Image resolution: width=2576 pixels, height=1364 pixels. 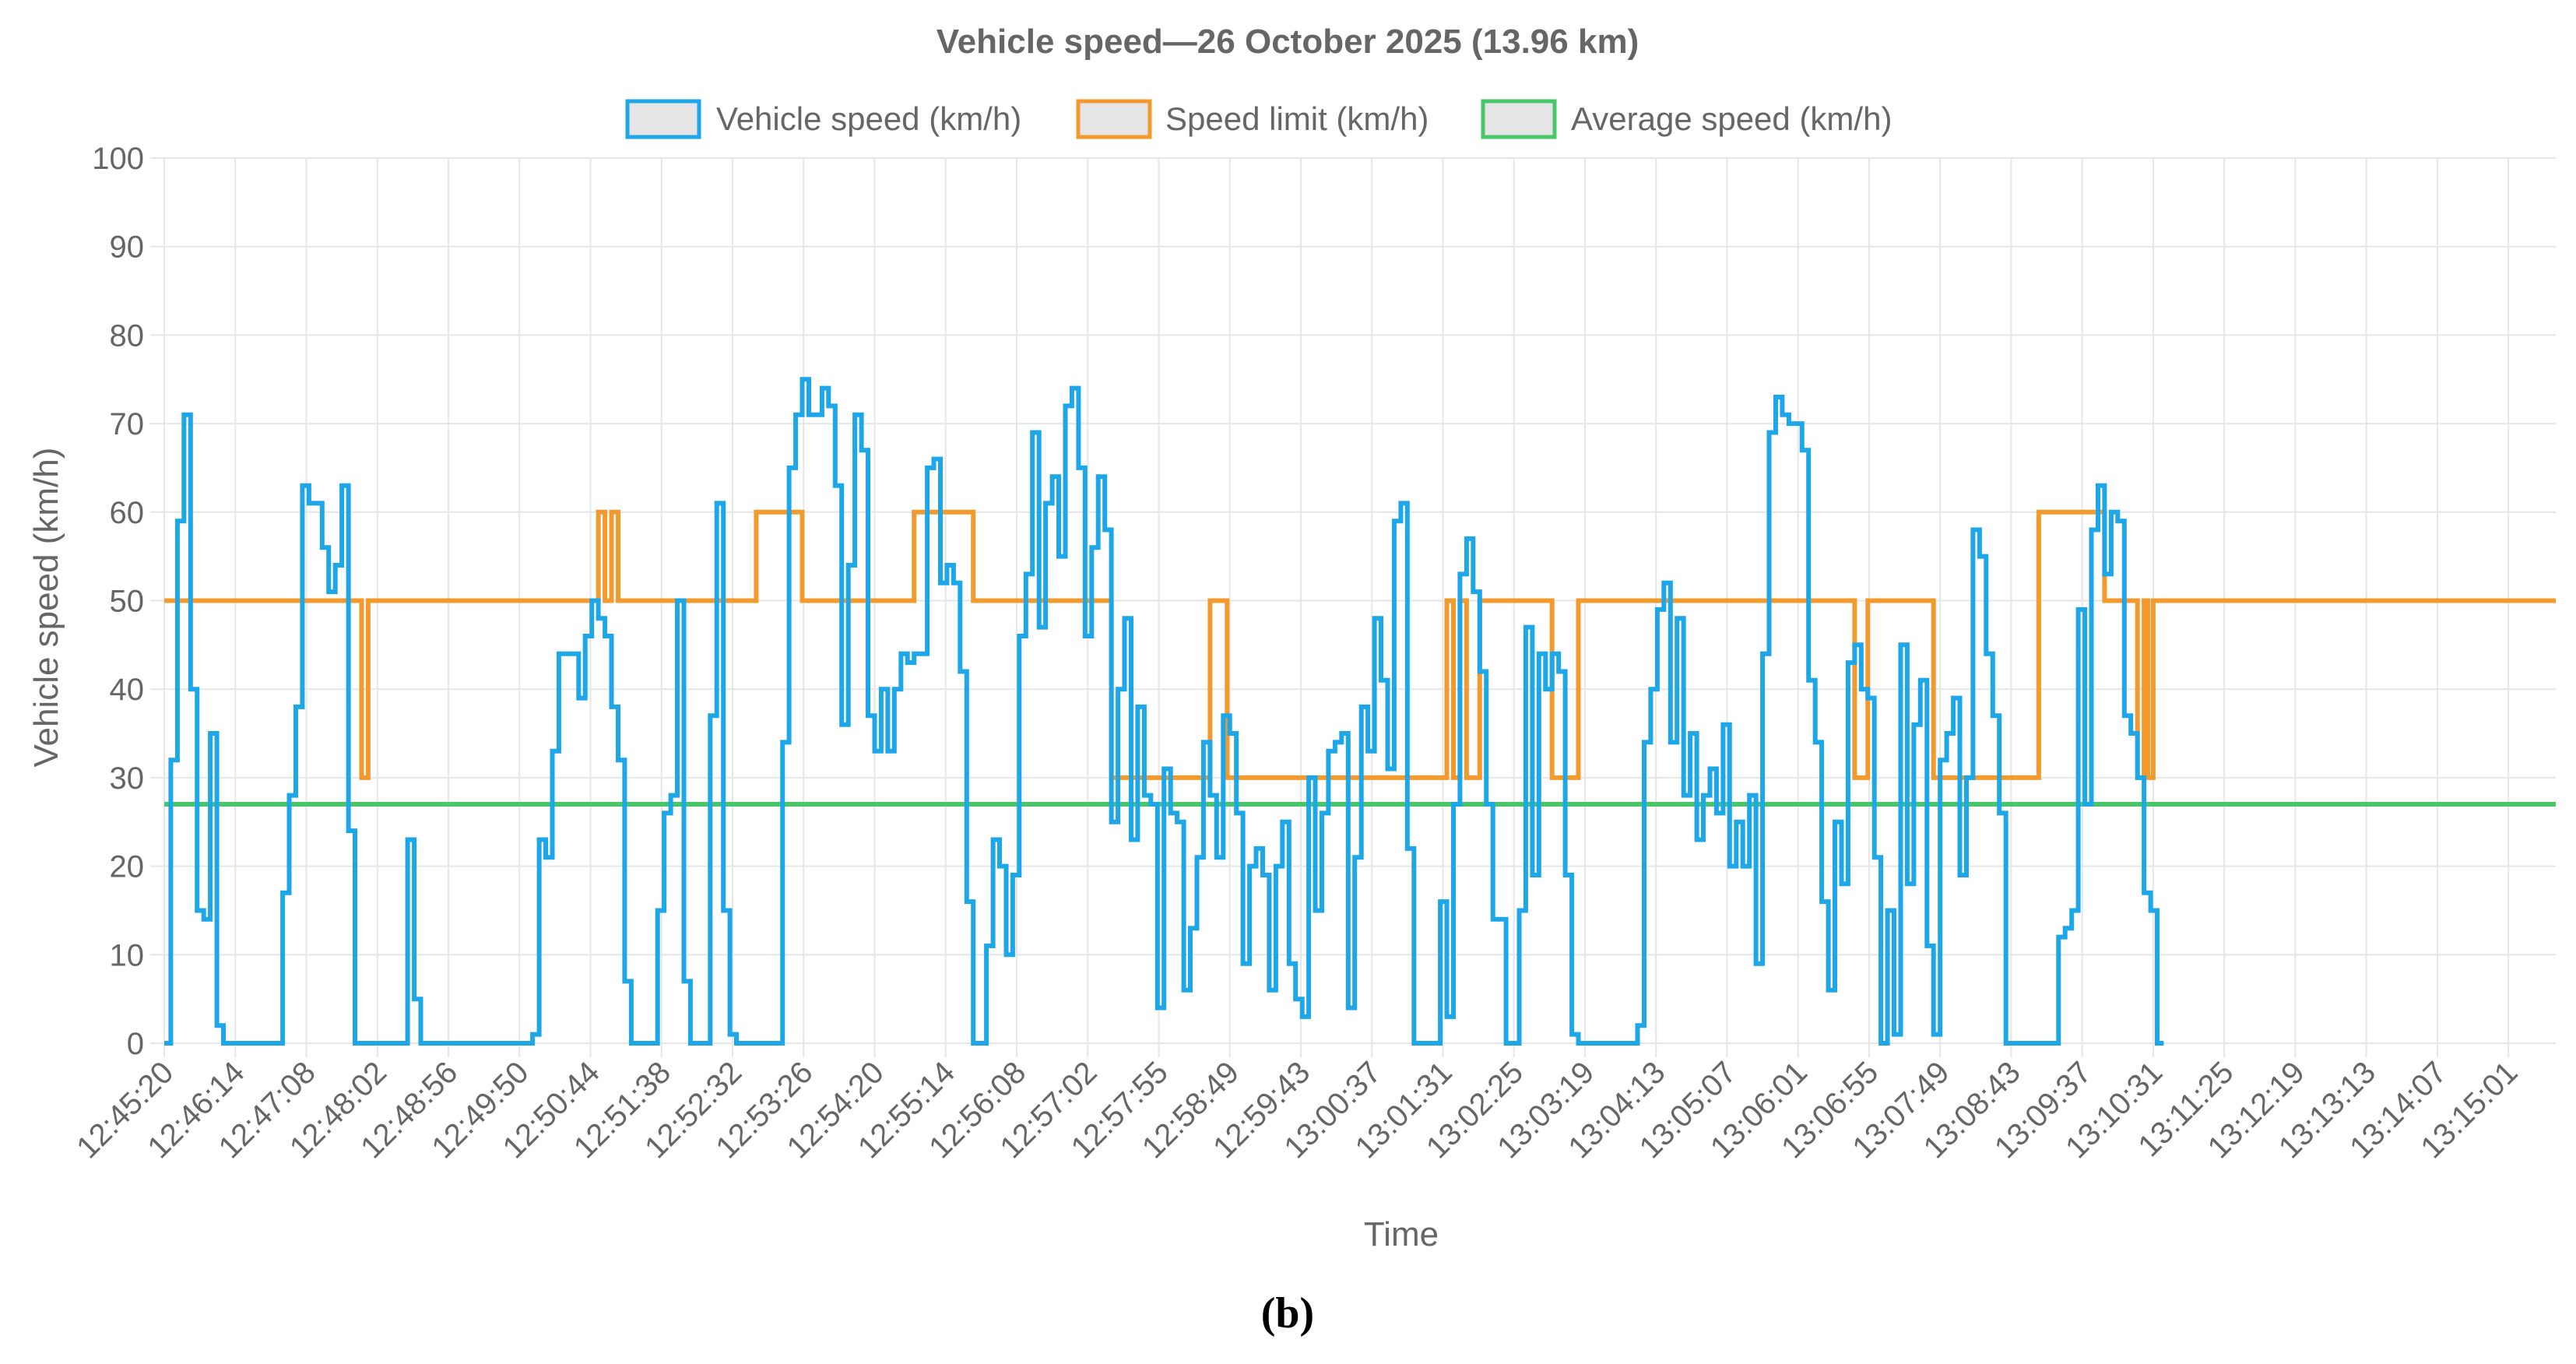 What do you see at coordinates (118, 159) in the screenshot?
I see `y-tick-label: 100` at bounding box center [118, 159].